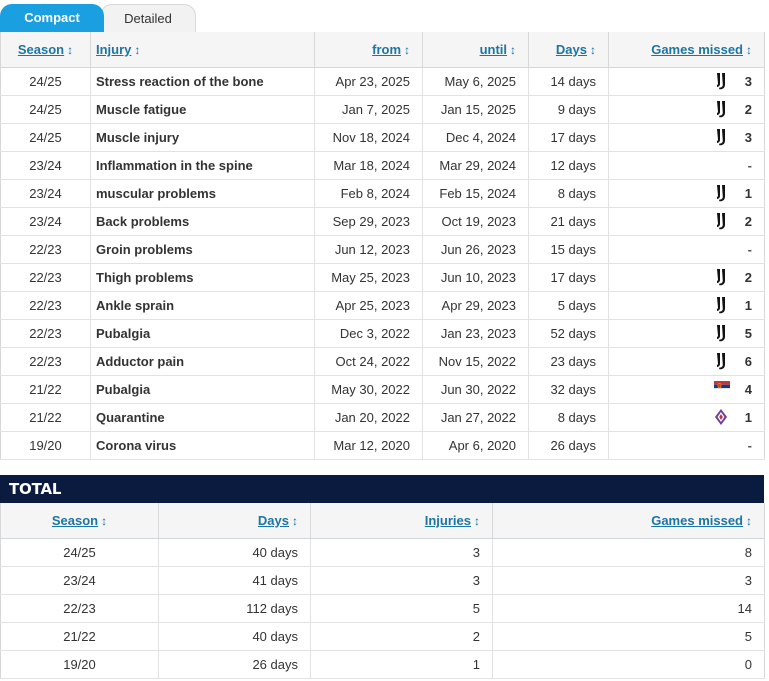  Describe the element at coordinates (686, 305) in the screenshot. I see `games-missed-cell: 1` at that location.